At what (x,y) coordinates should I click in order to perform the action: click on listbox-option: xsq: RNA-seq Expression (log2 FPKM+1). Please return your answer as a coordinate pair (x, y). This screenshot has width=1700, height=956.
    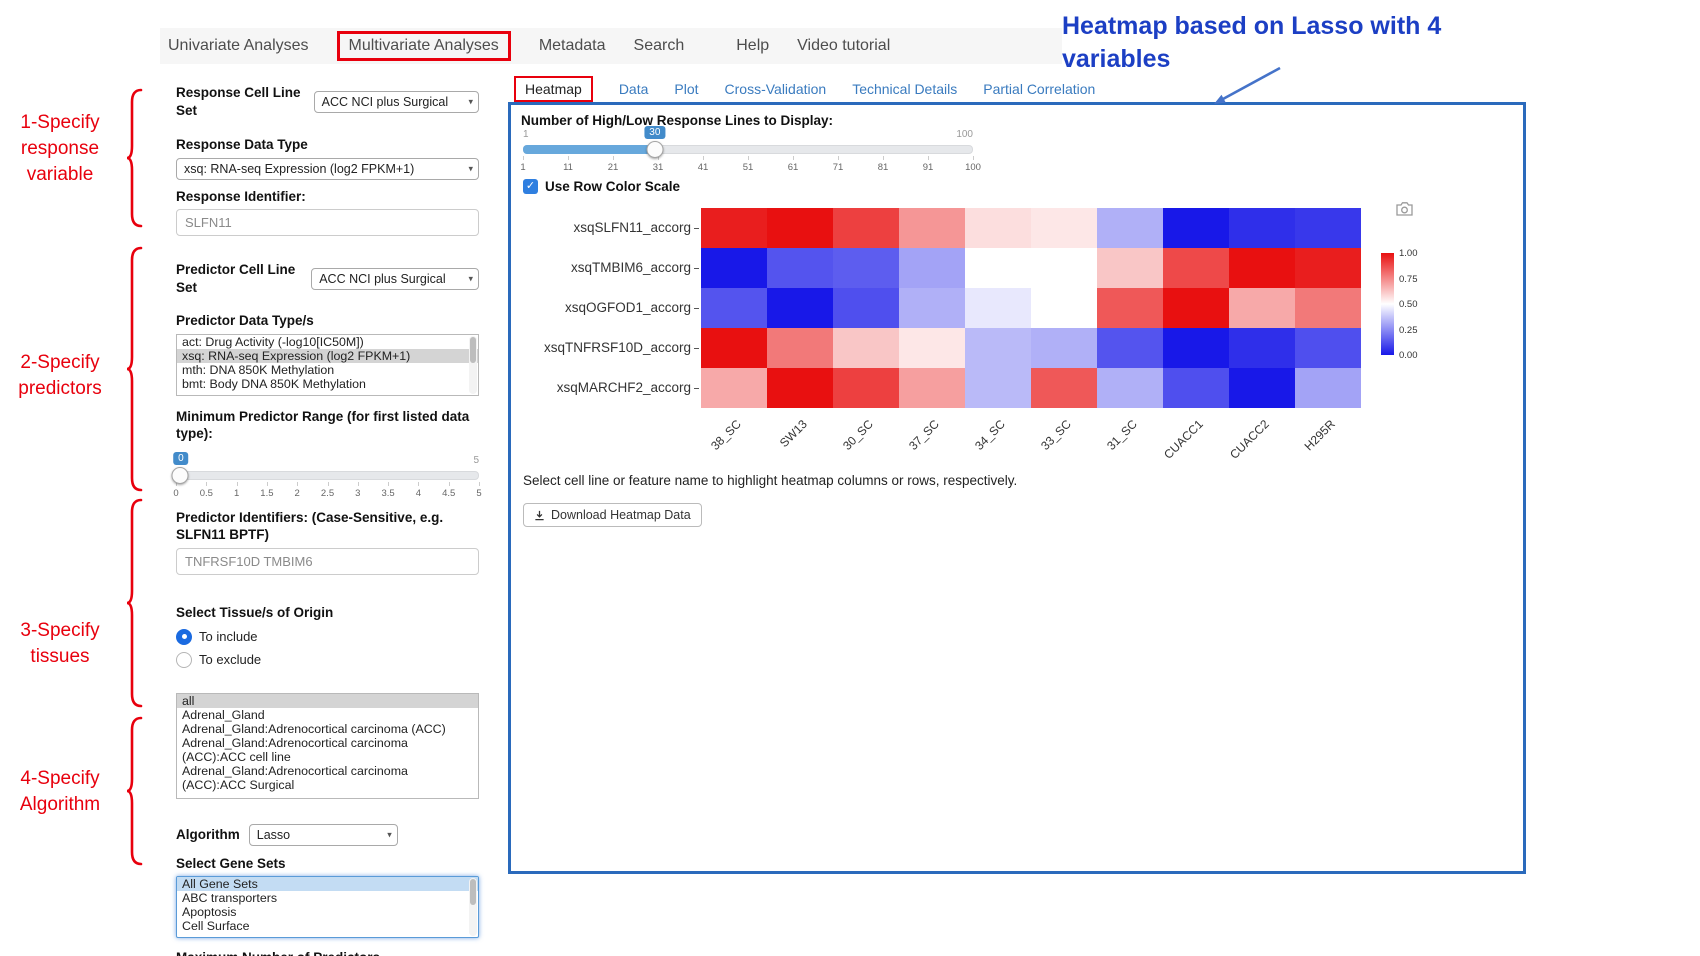
    Looking at the image, I should click on (327, 355).